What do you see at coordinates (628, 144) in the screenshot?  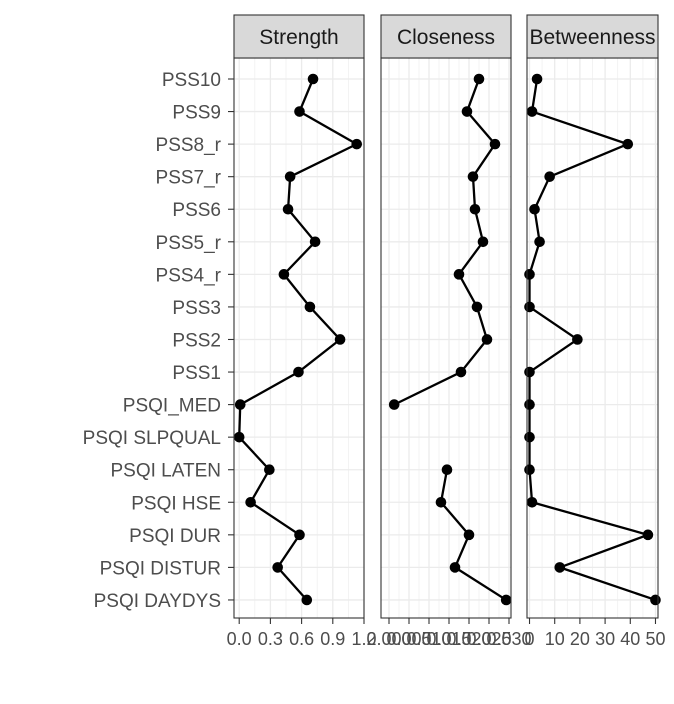 I see `point-betweenness-pss8-r` at bounding box center [628, 144].